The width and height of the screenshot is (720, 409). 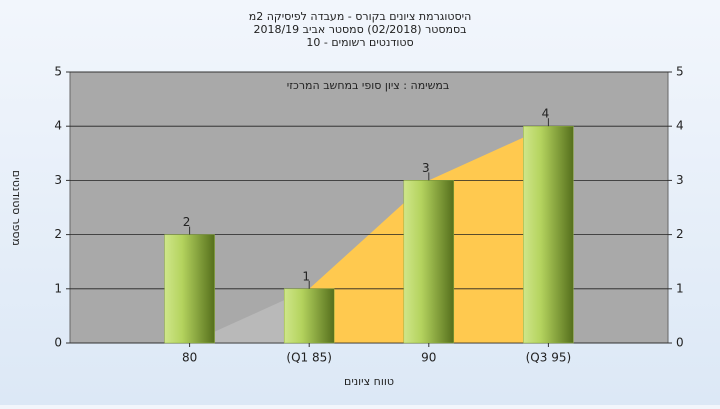 I want to click on y2-tick-label: 1, so click(x=680, y=288).